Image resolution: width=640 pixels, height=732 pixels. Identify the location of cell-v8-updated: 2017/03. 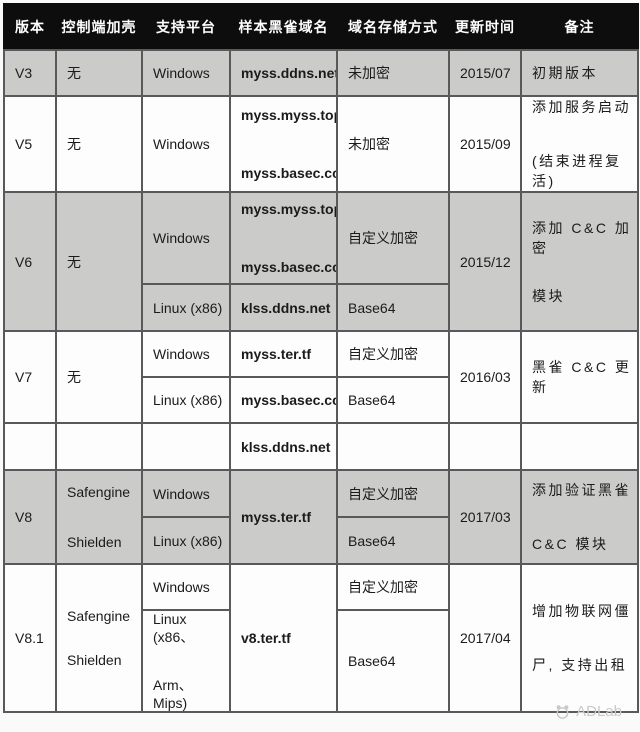
(485, 517).